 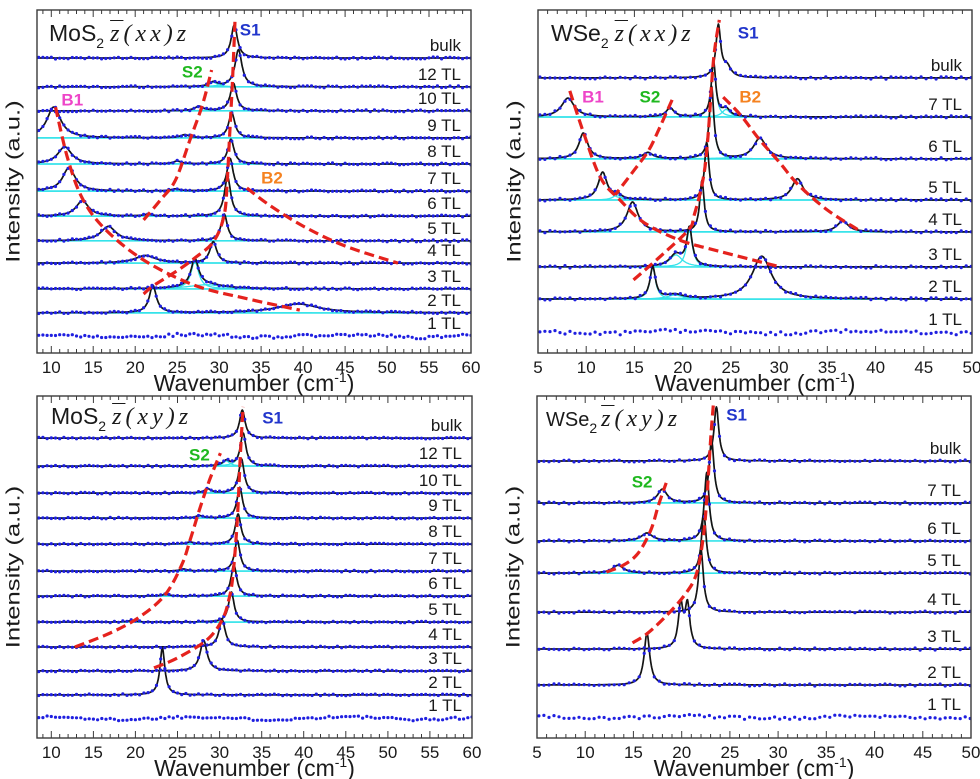 I want to click on x-axis-label-text: Wavenumber (cm, so click(x=244, y=767).